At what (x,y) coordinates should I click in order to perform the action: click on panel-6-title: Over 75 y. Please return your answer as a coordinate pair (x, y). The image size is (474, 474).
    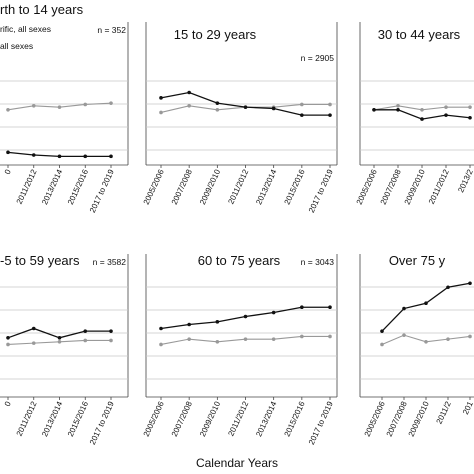
    Looking at the image, I should click on (417, 260).